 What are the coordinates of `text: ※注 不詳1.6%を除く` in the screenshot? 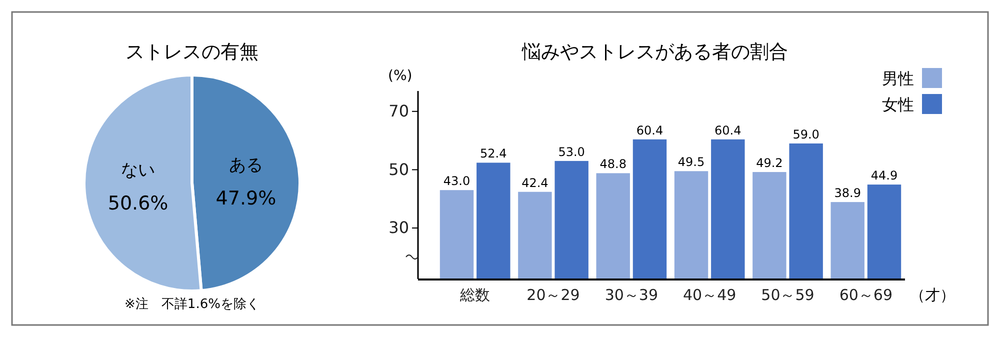 It's located at (192, 304).